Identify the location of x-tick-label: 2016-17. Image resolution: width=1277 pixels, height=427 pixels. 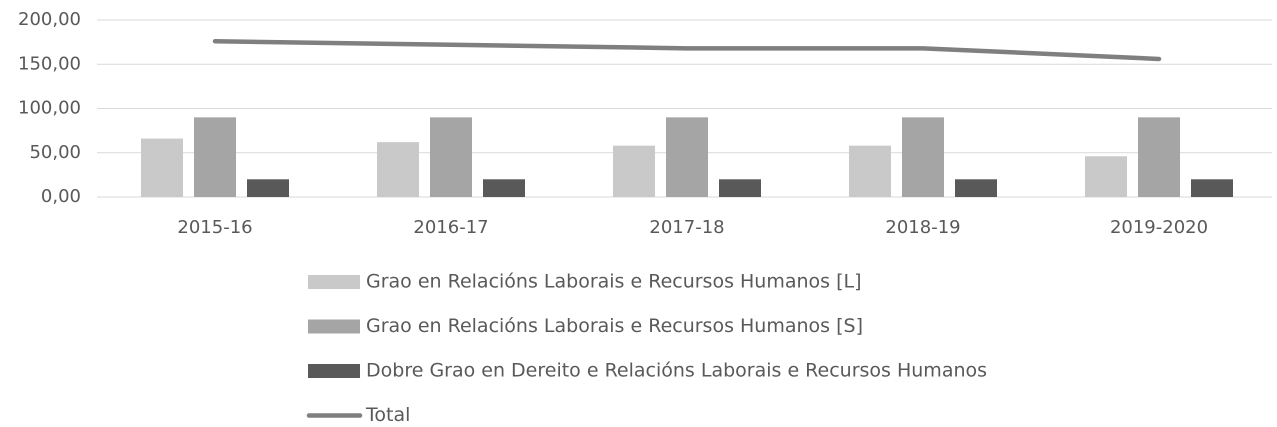
(450, 227).